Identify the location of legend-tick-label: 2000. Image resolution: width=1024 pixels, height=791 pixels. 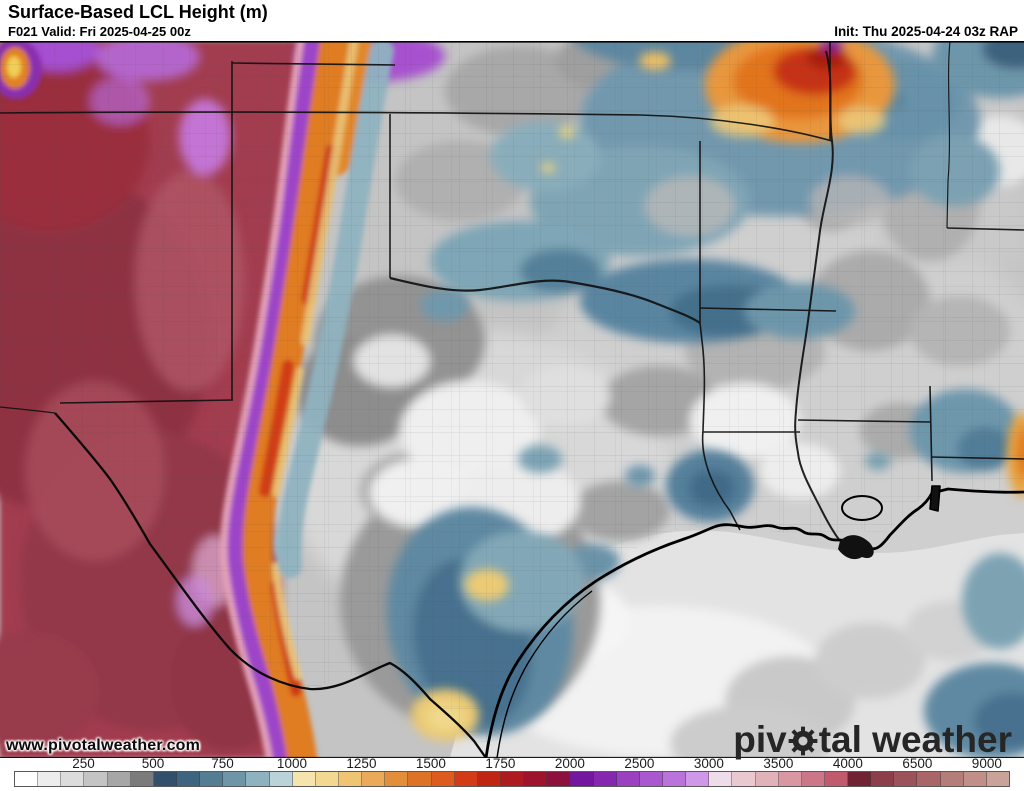
(569, 763).